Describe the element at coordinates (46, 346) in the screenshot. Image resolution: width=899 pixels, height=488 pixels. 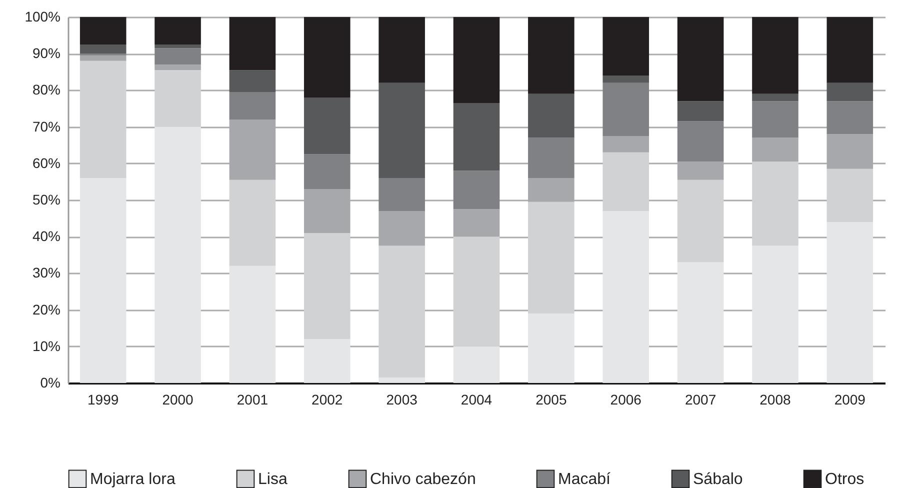
I see `y-tick-label: 10%` at that location.